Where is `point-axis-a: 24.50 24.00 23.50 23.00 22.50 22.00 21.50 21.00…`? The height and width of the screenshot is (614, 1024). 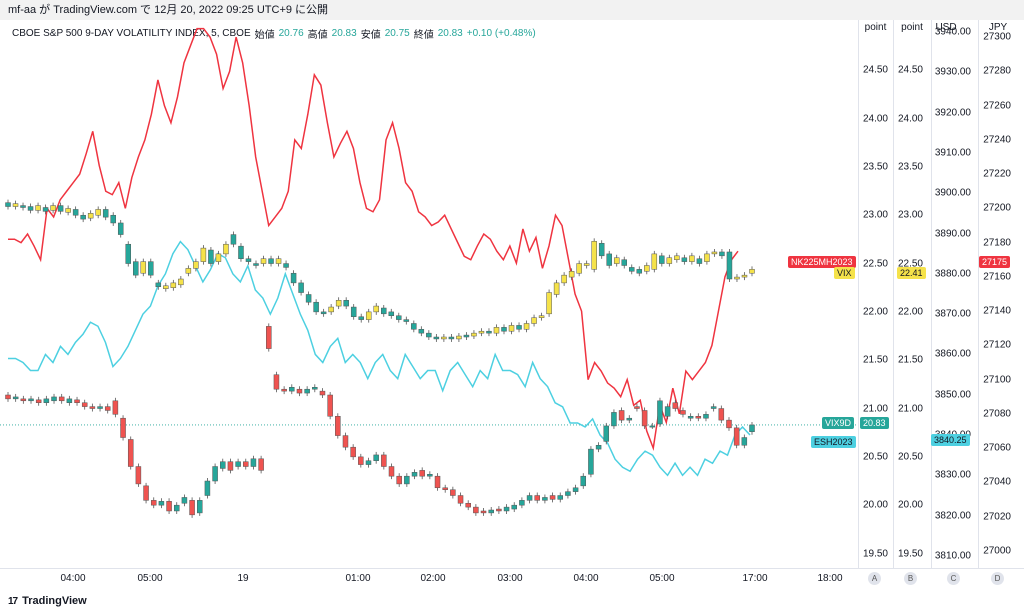
point-axis-a: 24.50 24.00 23.50 23.00 22.50 22.00 21.50 21.00… is located at coordinates (873, 284).